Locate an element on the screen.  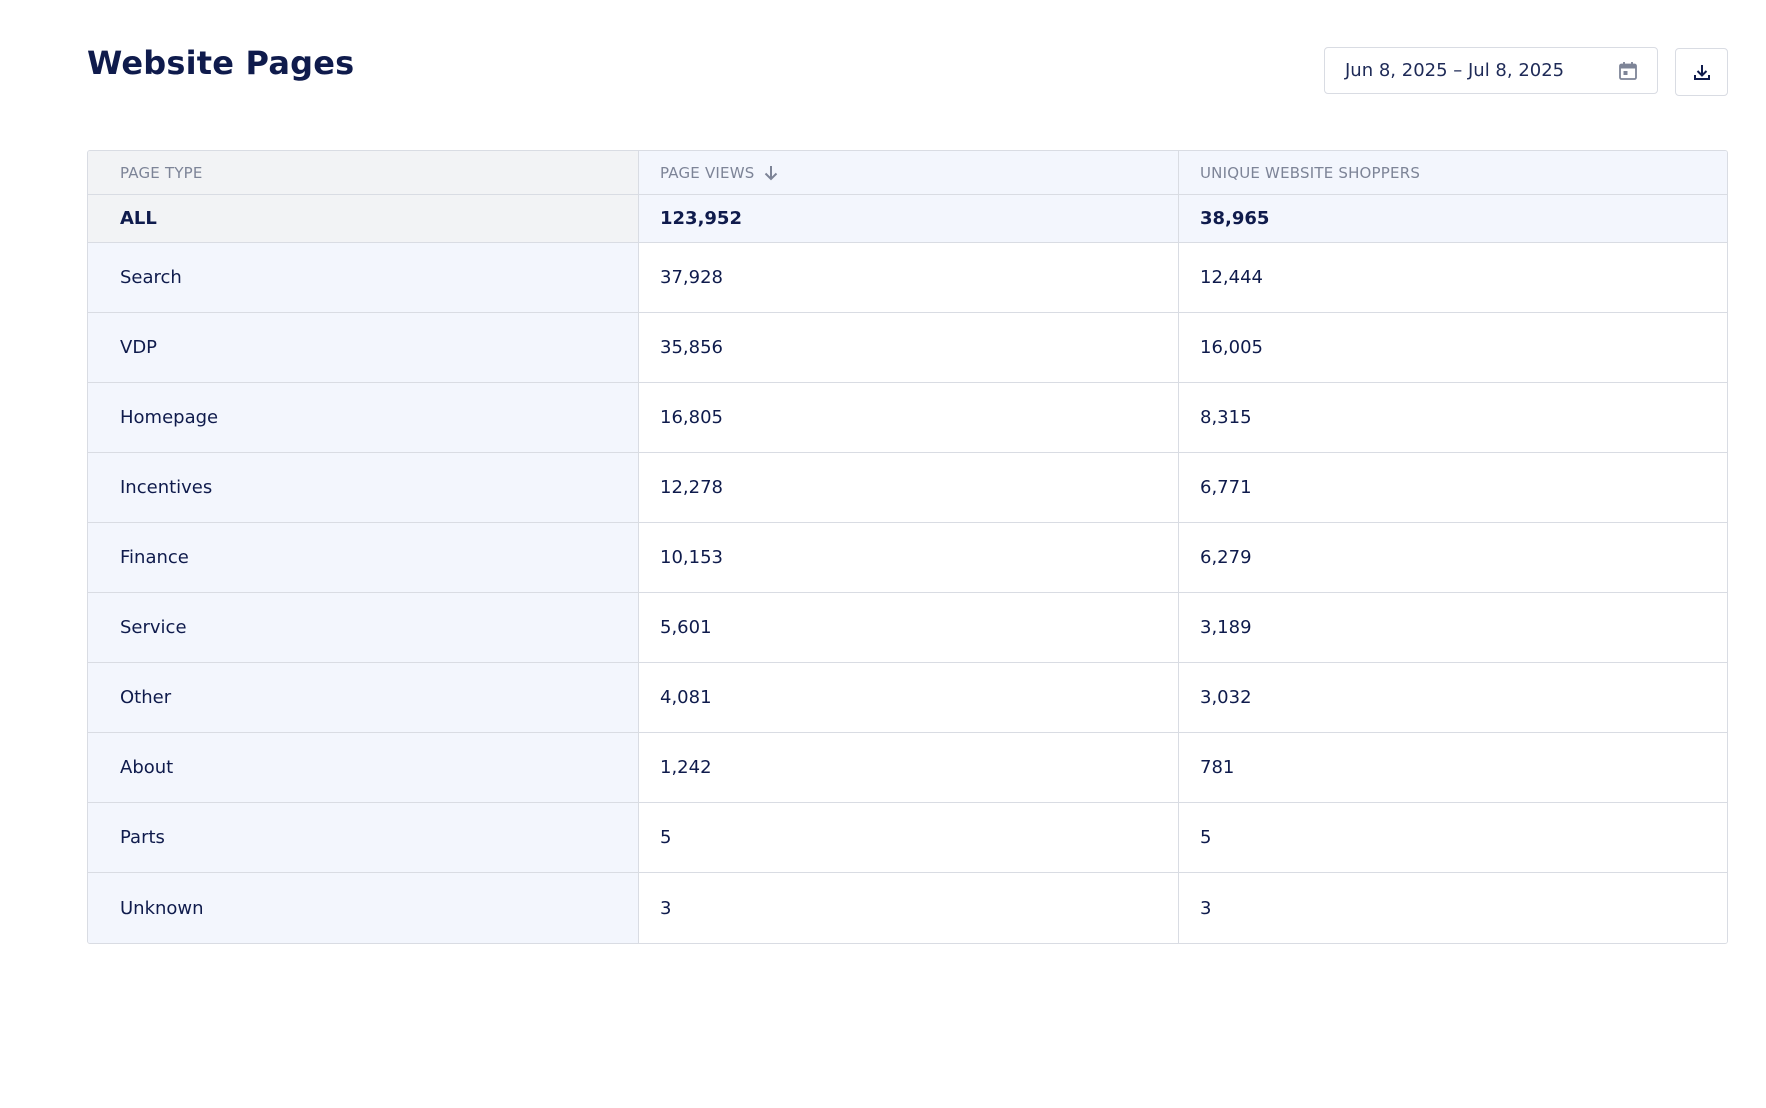
page-type-cell: Other is located at coordinates (363, 697).